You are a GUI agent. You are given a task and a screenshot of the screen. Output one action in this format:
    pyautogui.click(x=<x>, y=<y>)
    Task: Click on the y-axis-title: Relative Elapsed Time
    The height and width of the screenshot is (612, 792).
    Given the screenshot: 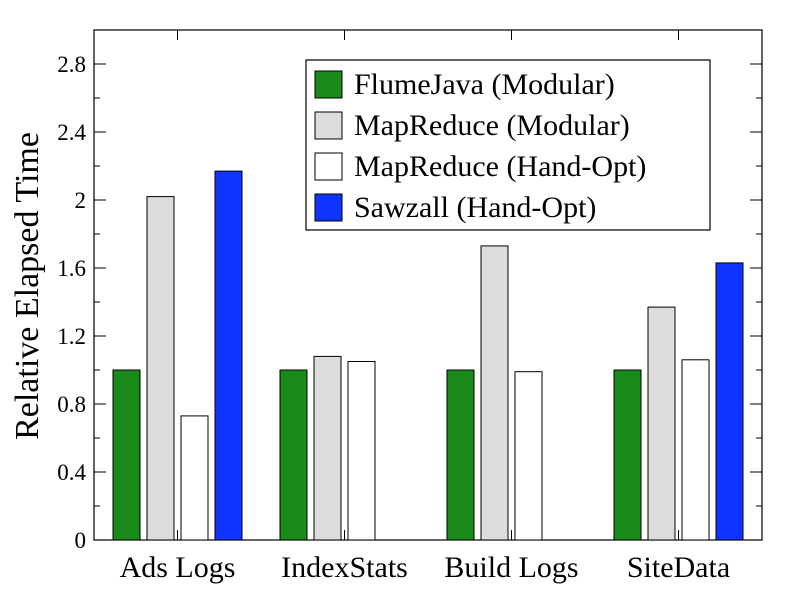 What is the action you would take?
    pyautogui.click(x=27, y=286)
    